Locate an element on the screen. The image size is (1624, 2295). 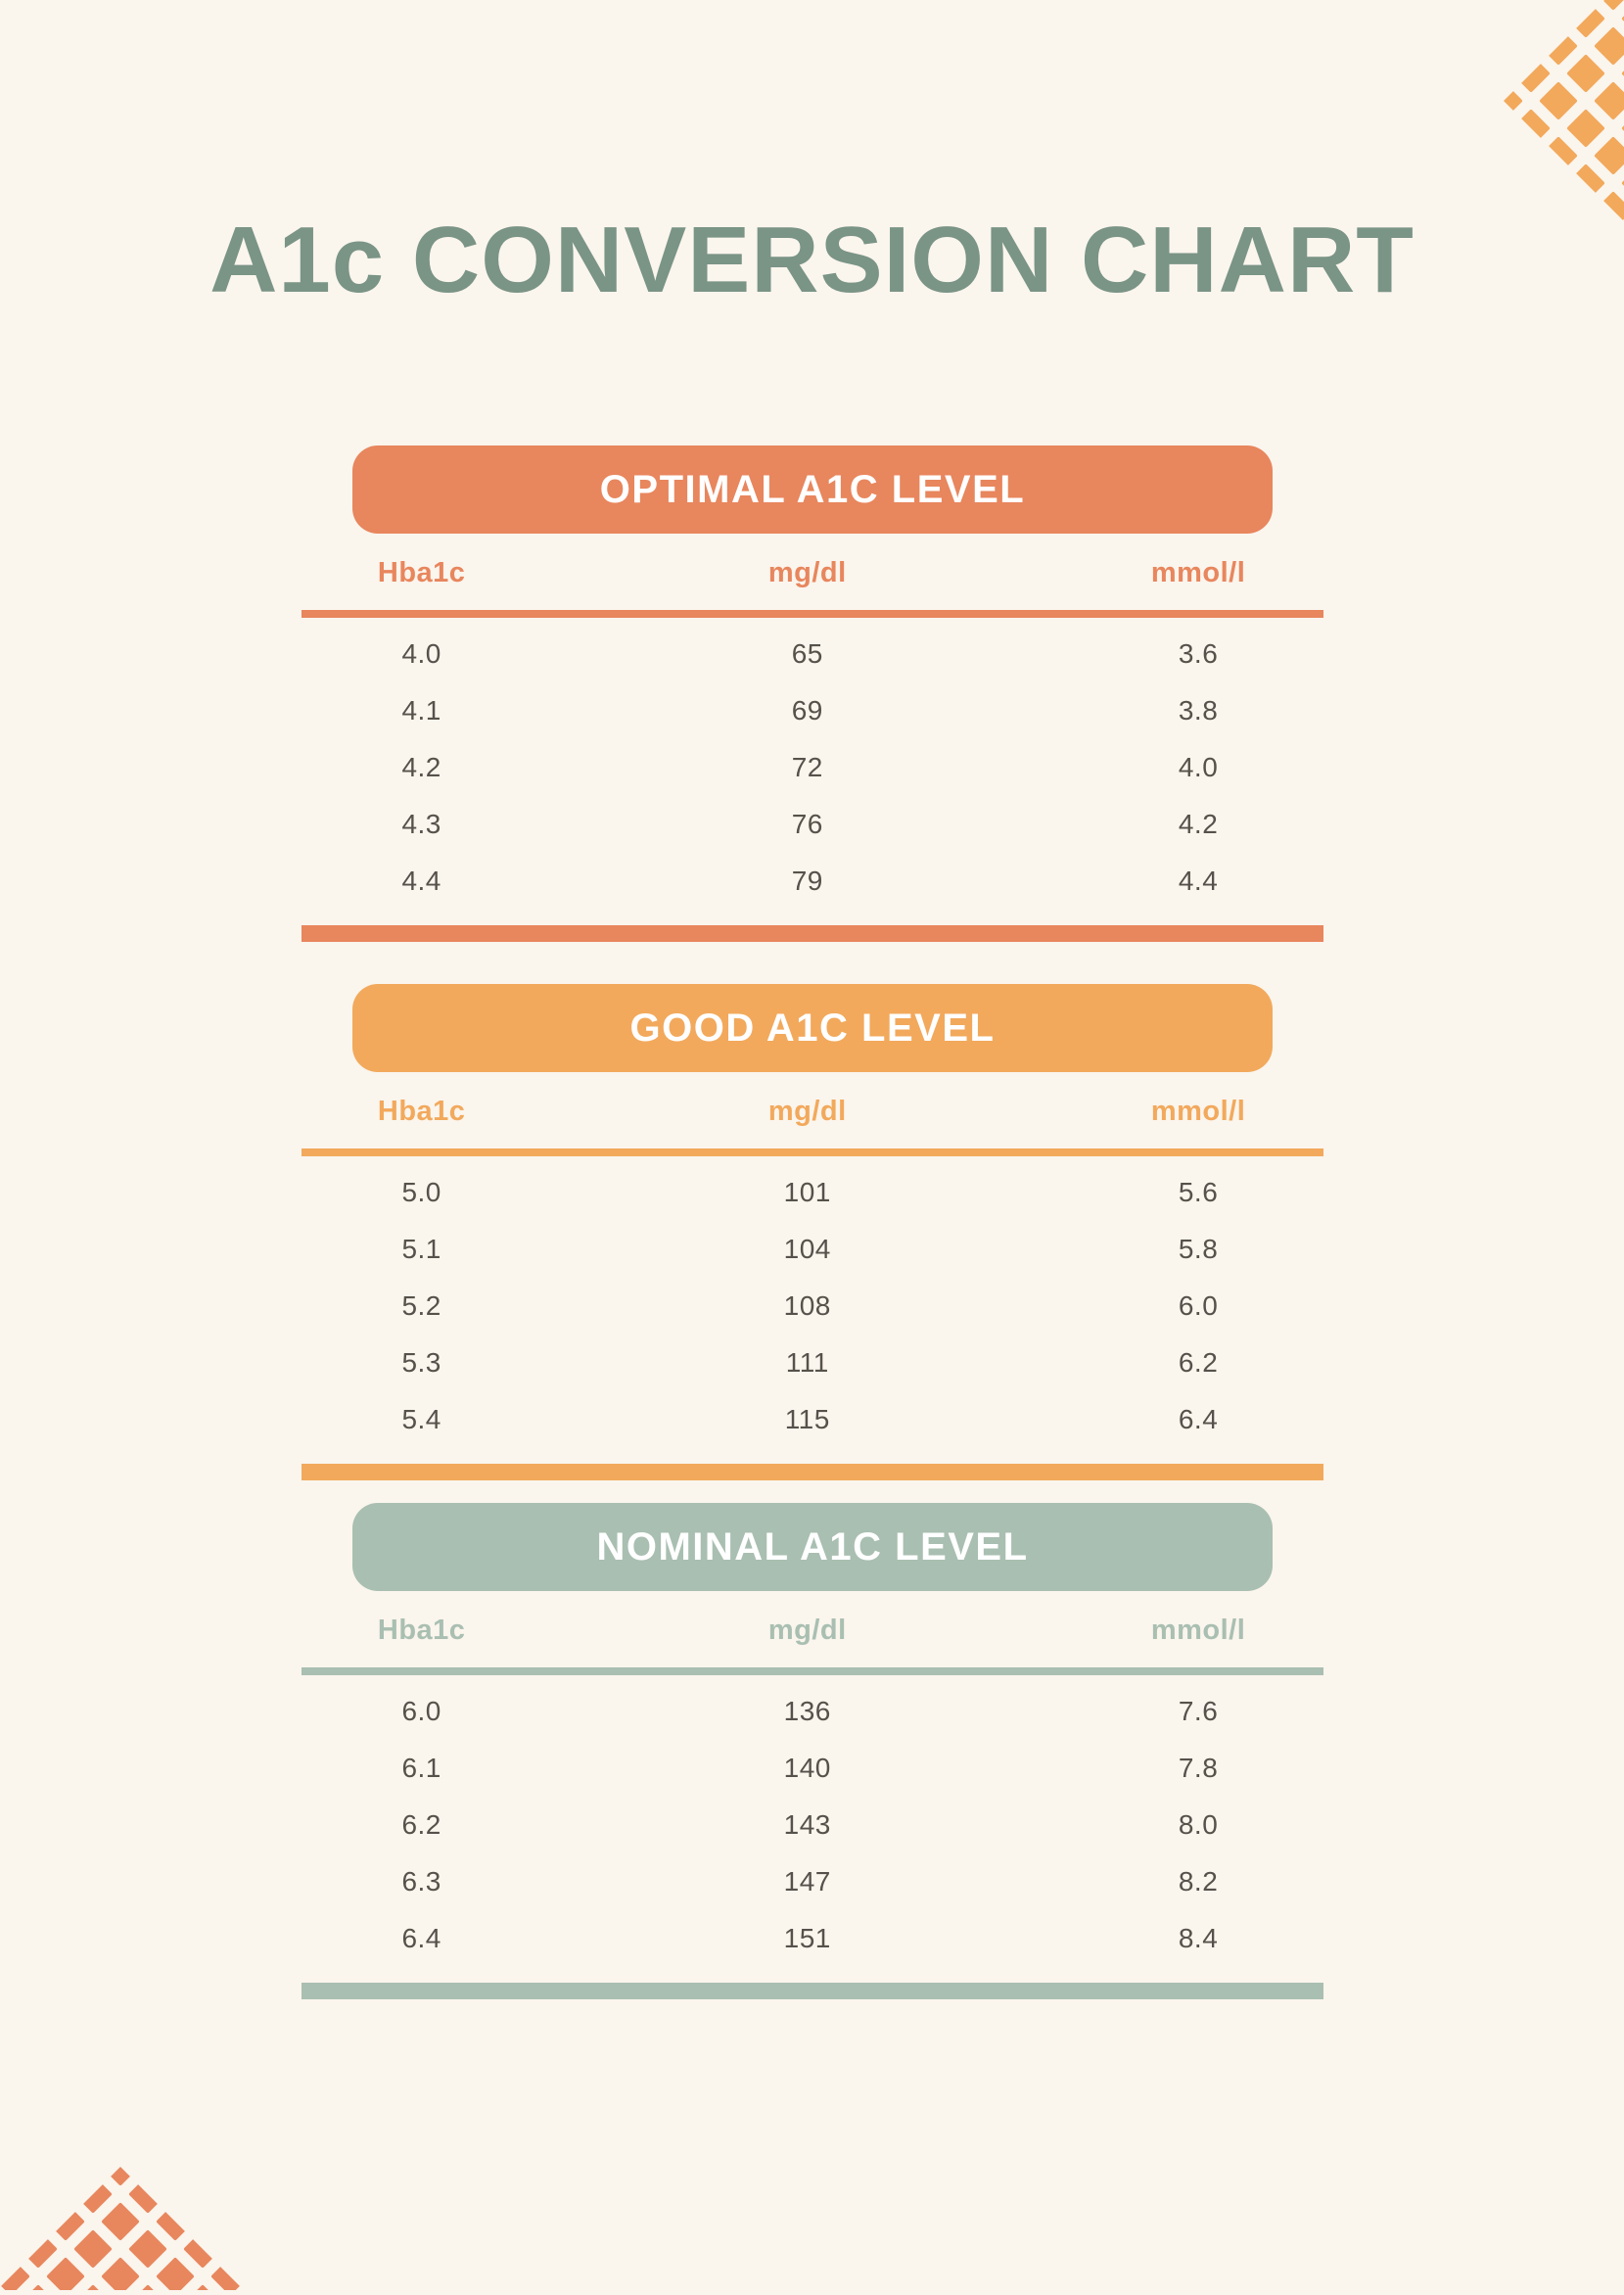
table-row: 6.4 151 8.4 is located at coordinates (812, 1938).